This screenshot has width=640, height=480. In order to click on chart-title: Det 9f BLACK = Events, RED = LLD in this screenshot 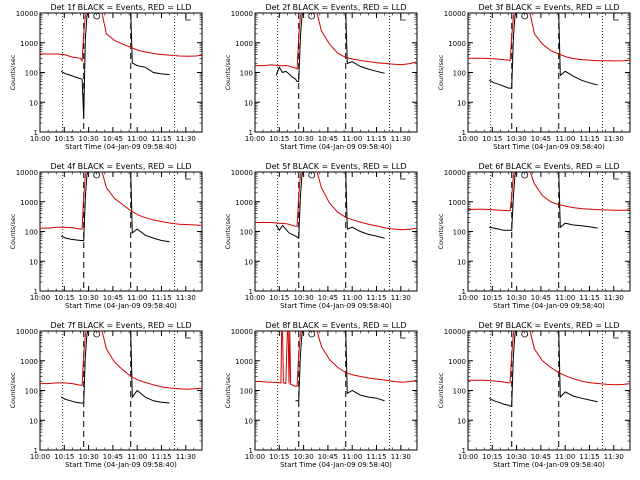, I will do `click(548, 325)`.